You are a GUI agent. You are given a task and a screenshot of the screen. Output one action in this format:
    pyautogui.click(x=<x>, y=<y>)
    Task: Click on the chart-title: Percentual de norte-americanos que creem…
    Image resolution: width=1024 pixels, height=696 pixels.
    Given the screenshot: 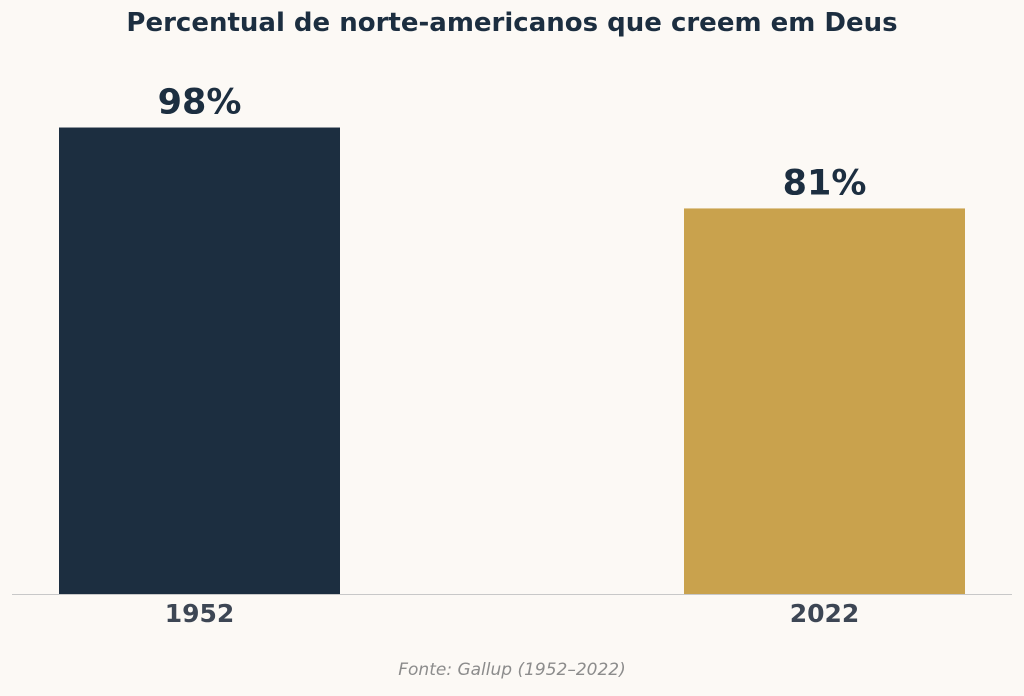 What is the action you would take?
    pyautogui.click(x=512, y=23)
    